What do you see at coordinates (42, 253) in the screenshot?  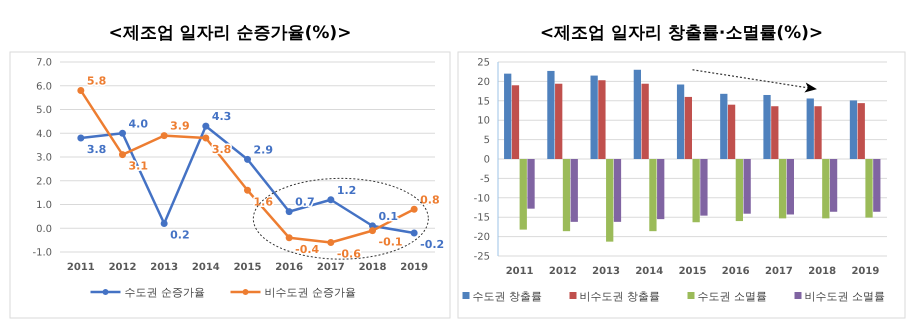 I see `y-tick-label: -1.0` at bounding box center [42, 253].